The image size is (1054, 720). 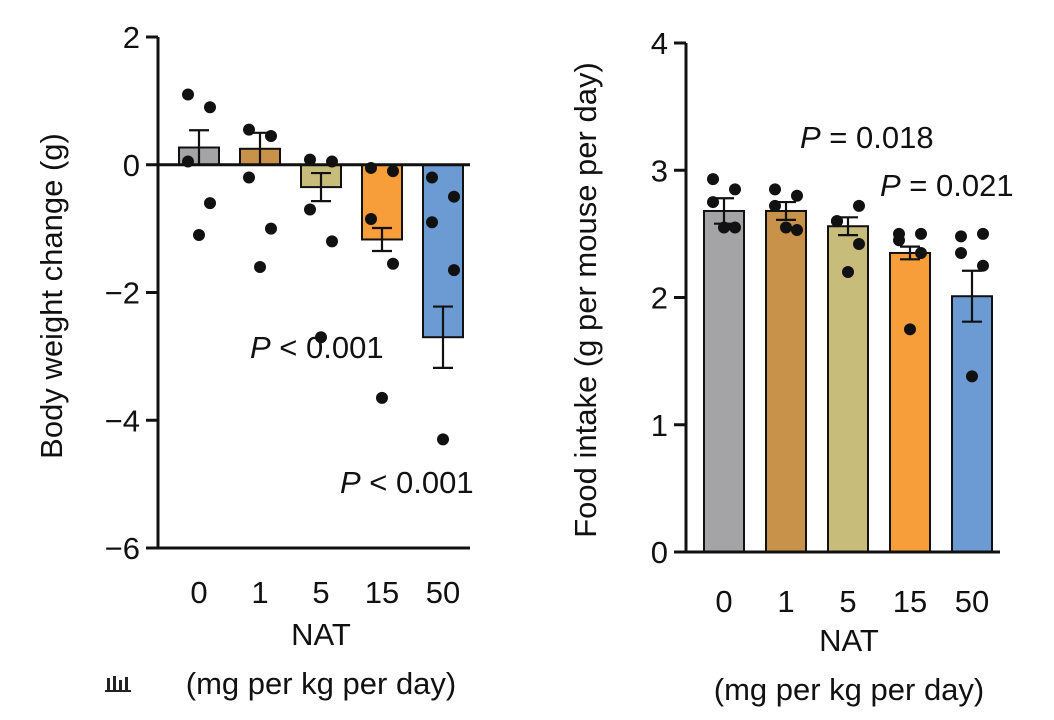 I want to click on right-p-value-annotation-15: P = 0.018, so click(x=867, y=137).